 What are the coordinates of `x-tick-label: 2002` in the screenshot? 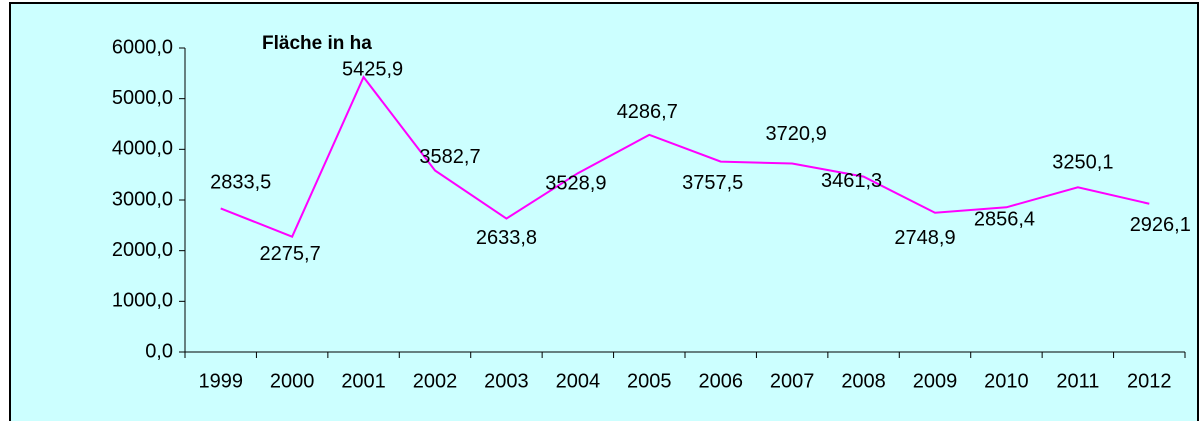 It's located at (435, 381).